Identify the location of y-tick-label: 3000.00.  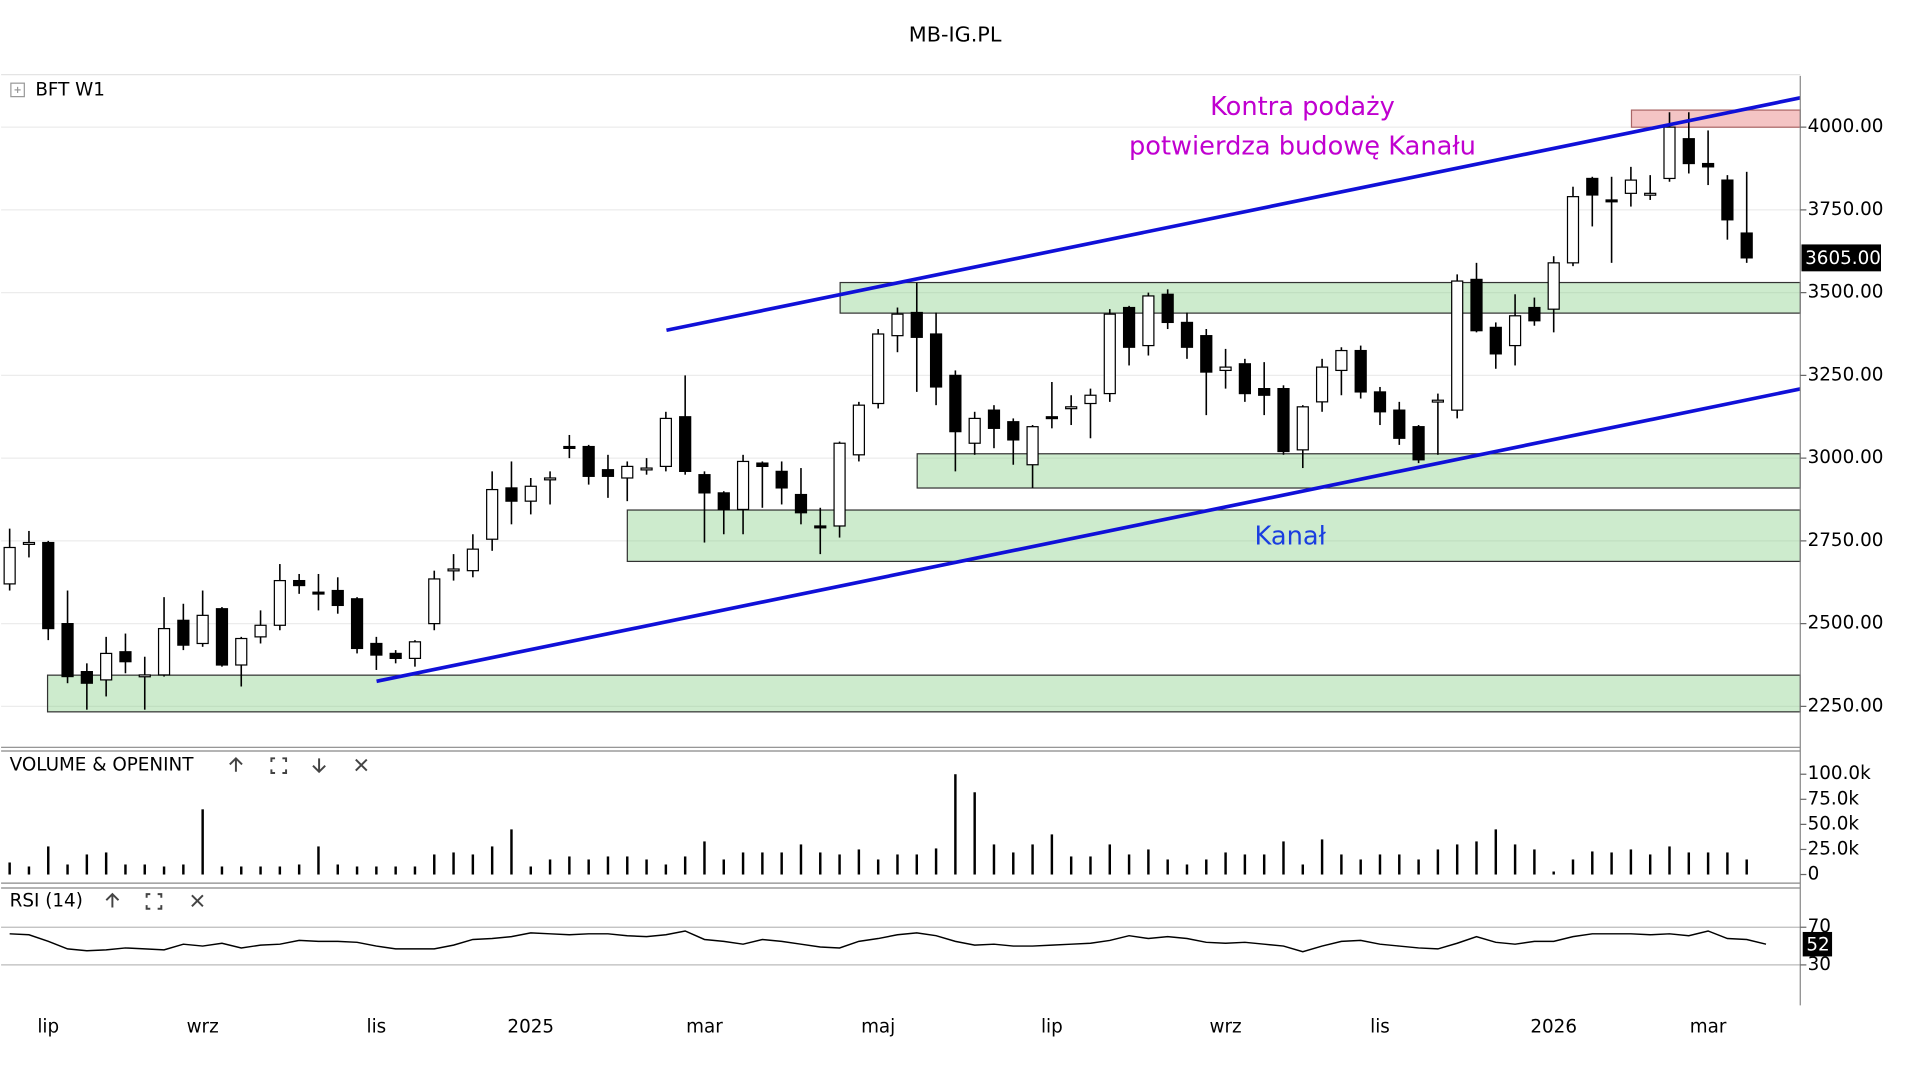
(1846, 457).